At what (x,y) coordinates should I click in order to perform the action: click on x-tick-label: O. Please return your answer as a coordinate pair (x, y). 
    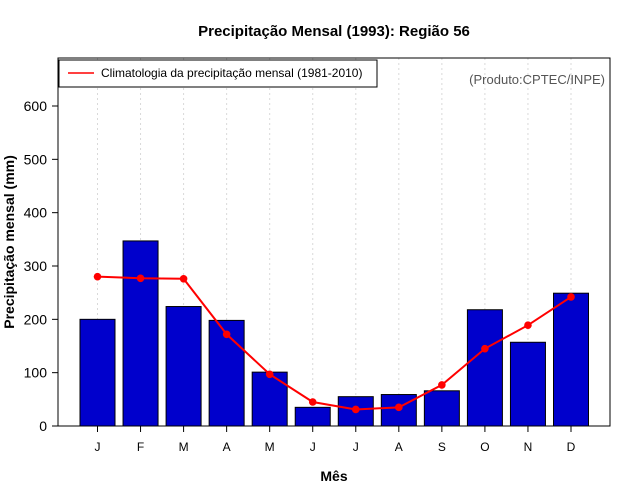
    Looking at the image, I should click on (484, 447).